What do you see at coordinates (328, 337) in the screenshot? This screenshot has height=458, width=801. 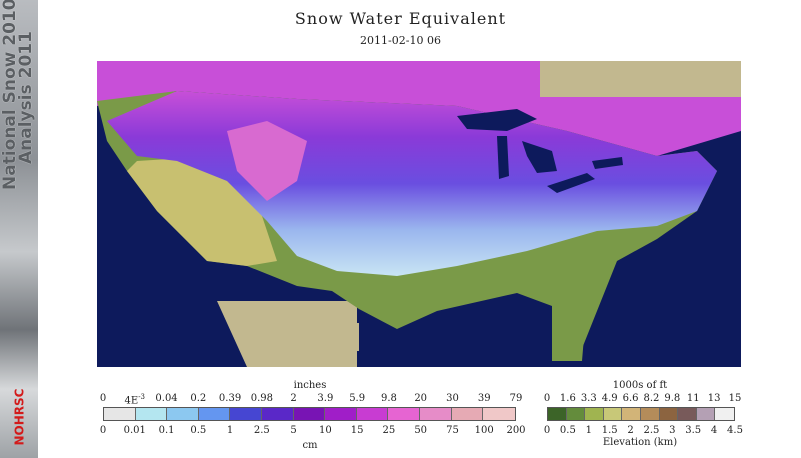 I see `mexico-region-east` at bounding box center [328, 337].